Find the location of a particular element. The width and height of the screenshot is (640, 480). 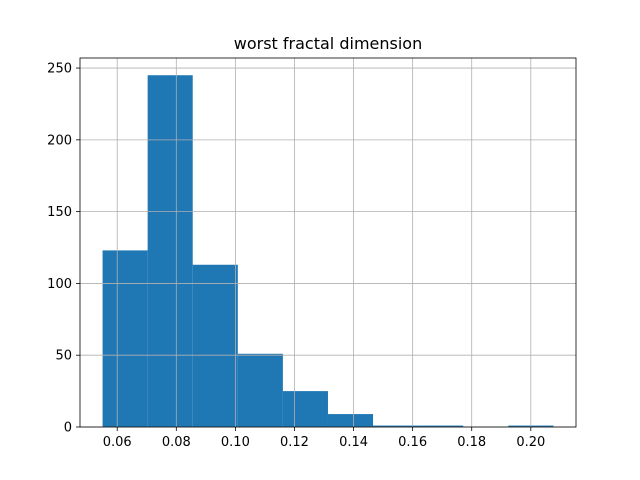

x-tick-label: 0.14 is located at coordinates (353, 442).